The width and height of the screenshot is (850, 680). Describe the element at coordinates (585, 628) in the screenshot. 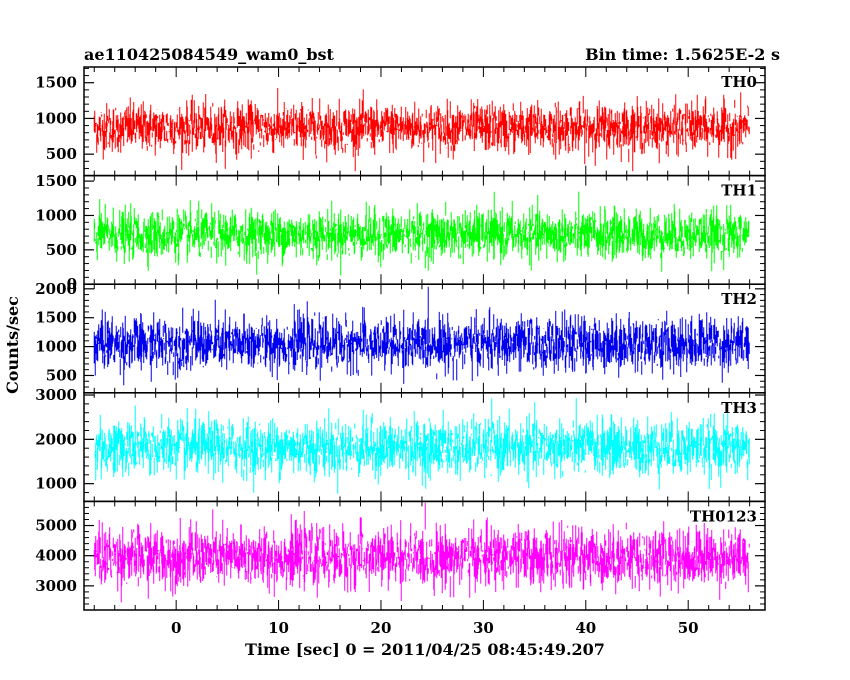

I see `x-tick-label: 40` at that location.